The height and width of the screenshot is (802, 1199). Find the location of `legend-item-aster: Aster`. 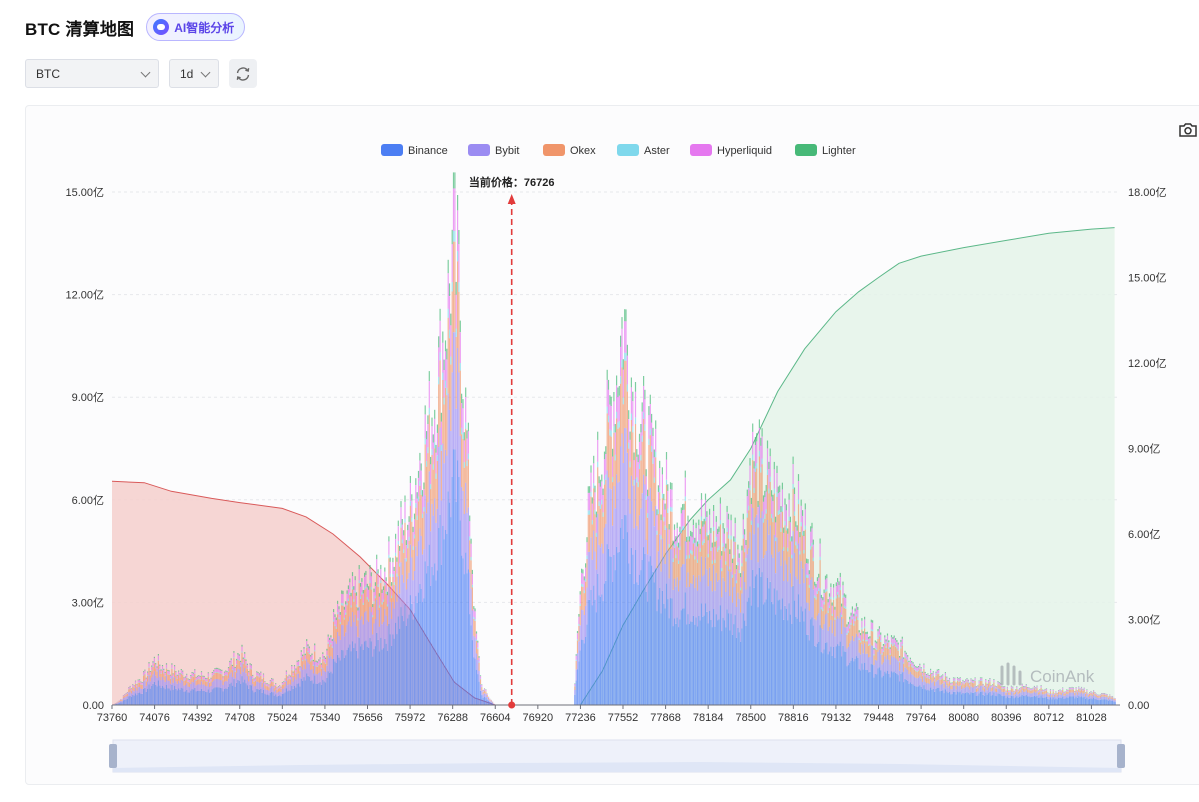

legend-item-aster: Aster is located at coordinates (643, 150).